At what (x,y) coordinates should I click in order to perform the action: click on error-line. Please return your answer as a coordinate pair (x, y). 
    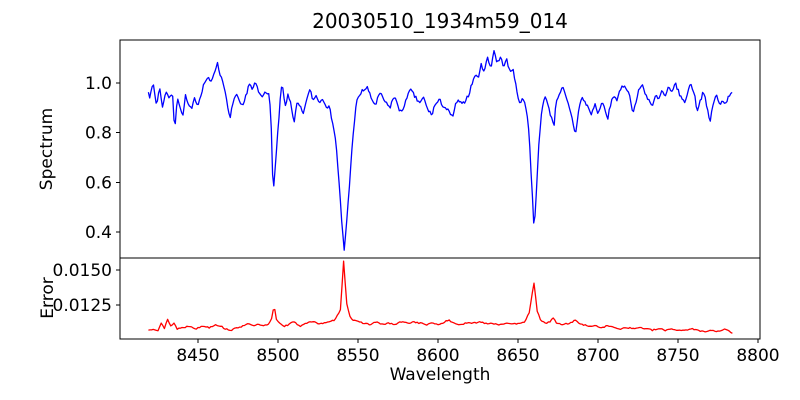
    Looking at the image, I should click on (440, 297).